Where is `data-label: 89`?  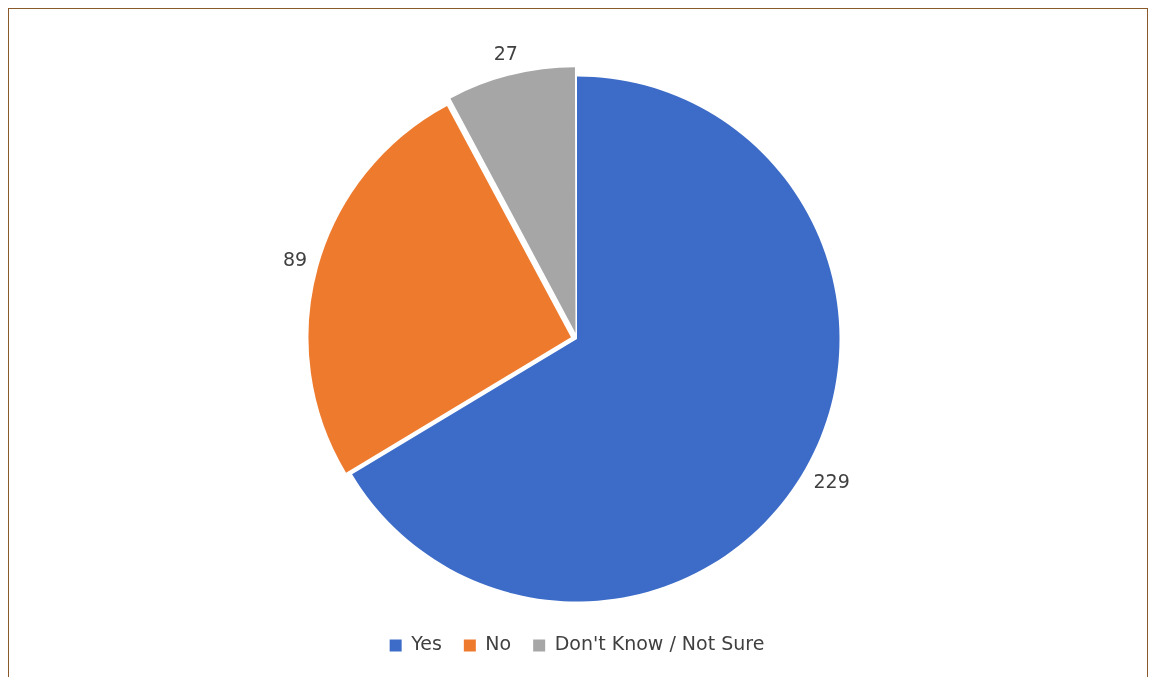
data-label: 89 is located at coordinates (295, 259).